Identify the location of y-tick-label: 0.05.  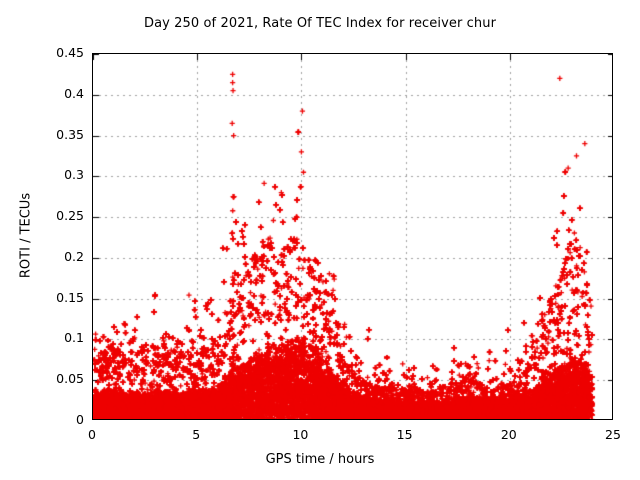
(70, 379).